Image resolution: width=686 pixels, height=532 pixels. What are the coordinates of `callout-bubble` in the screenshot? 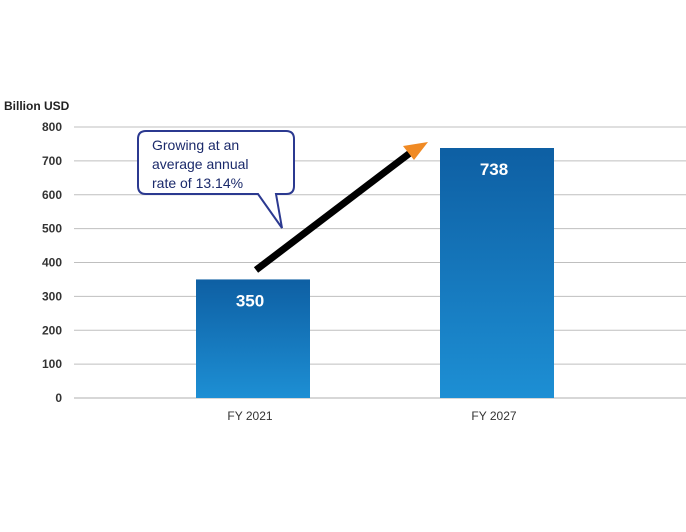 It's located at (216, 179).